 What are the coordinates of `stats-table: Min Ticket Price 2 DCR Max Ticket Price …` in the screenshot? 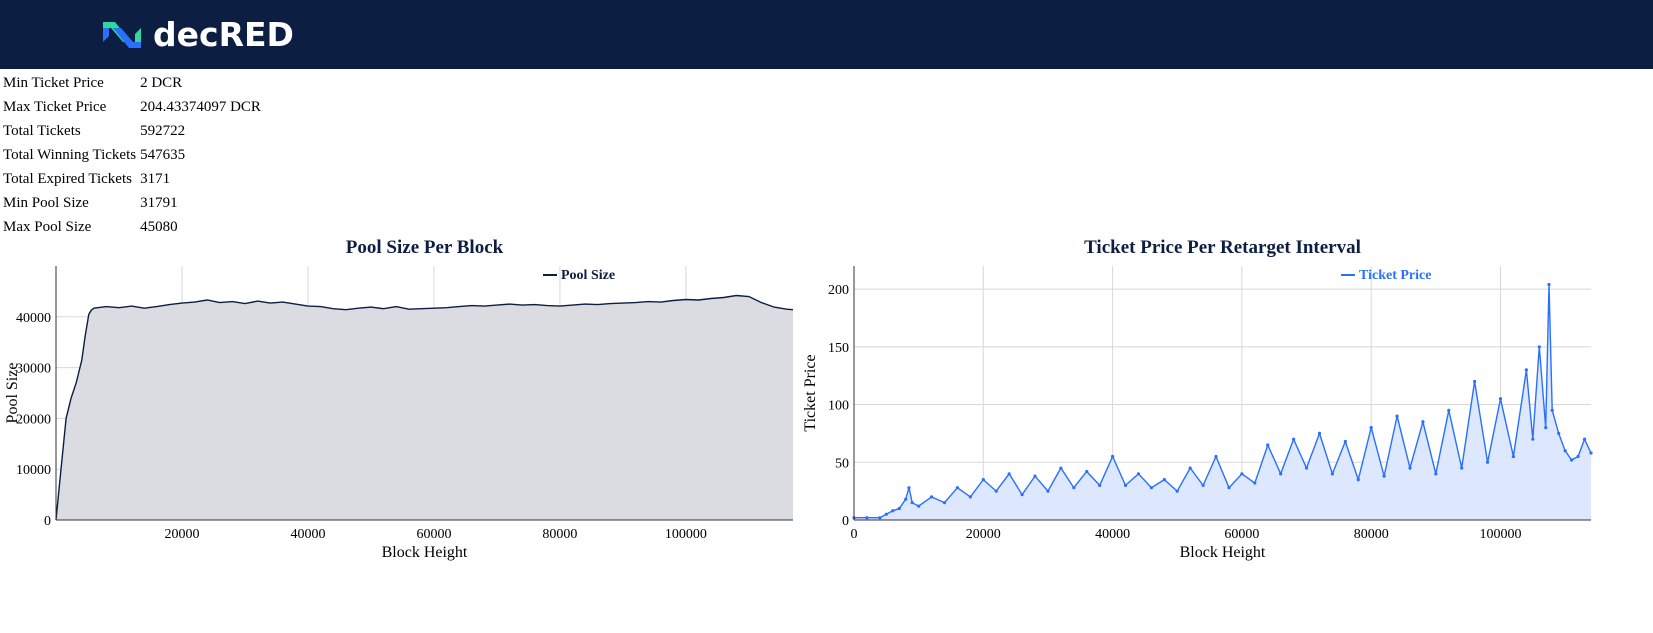 It's located at (132, 155).